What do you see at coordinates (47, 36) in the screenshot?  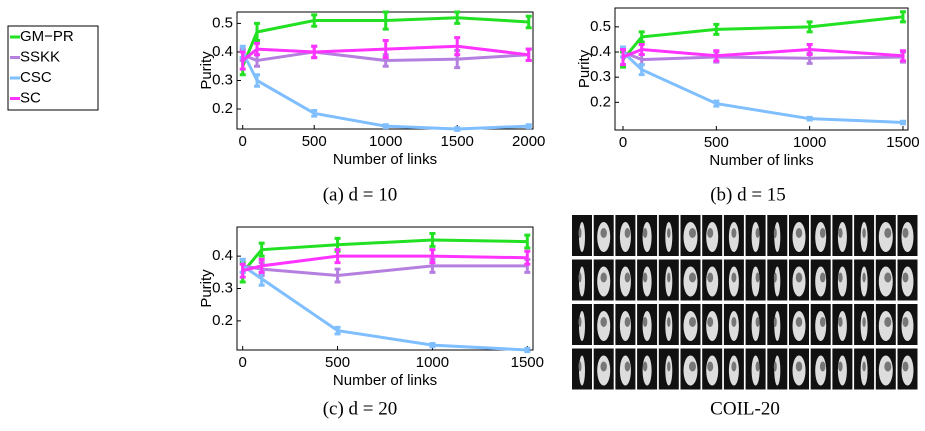 I see `legend-label: GM−PR` at bounding box center [47, 36].